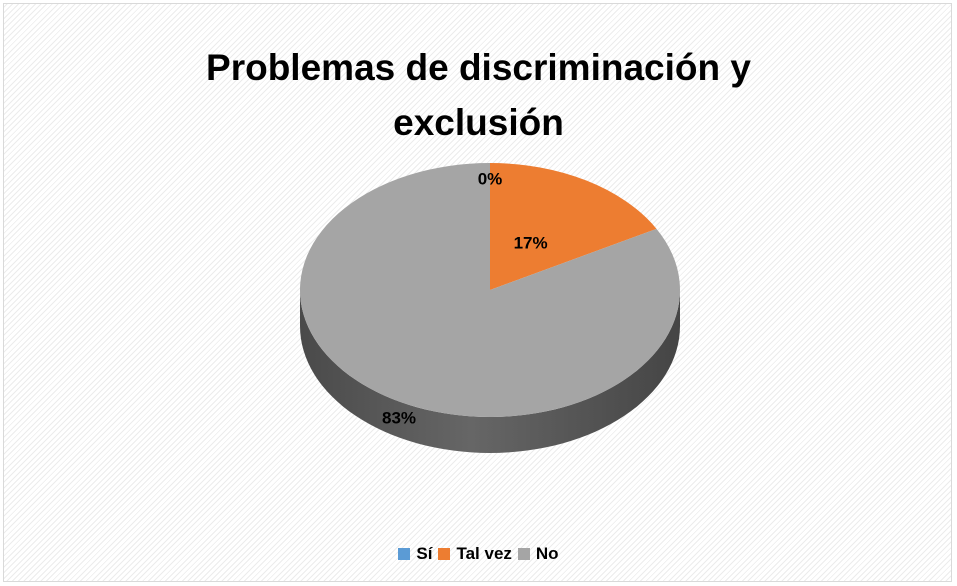 This screenshot has width=957, height=586. Describe the element at coordinates (424, 554) in the screenshot. I see `legend-label-0: Sí` at that location.